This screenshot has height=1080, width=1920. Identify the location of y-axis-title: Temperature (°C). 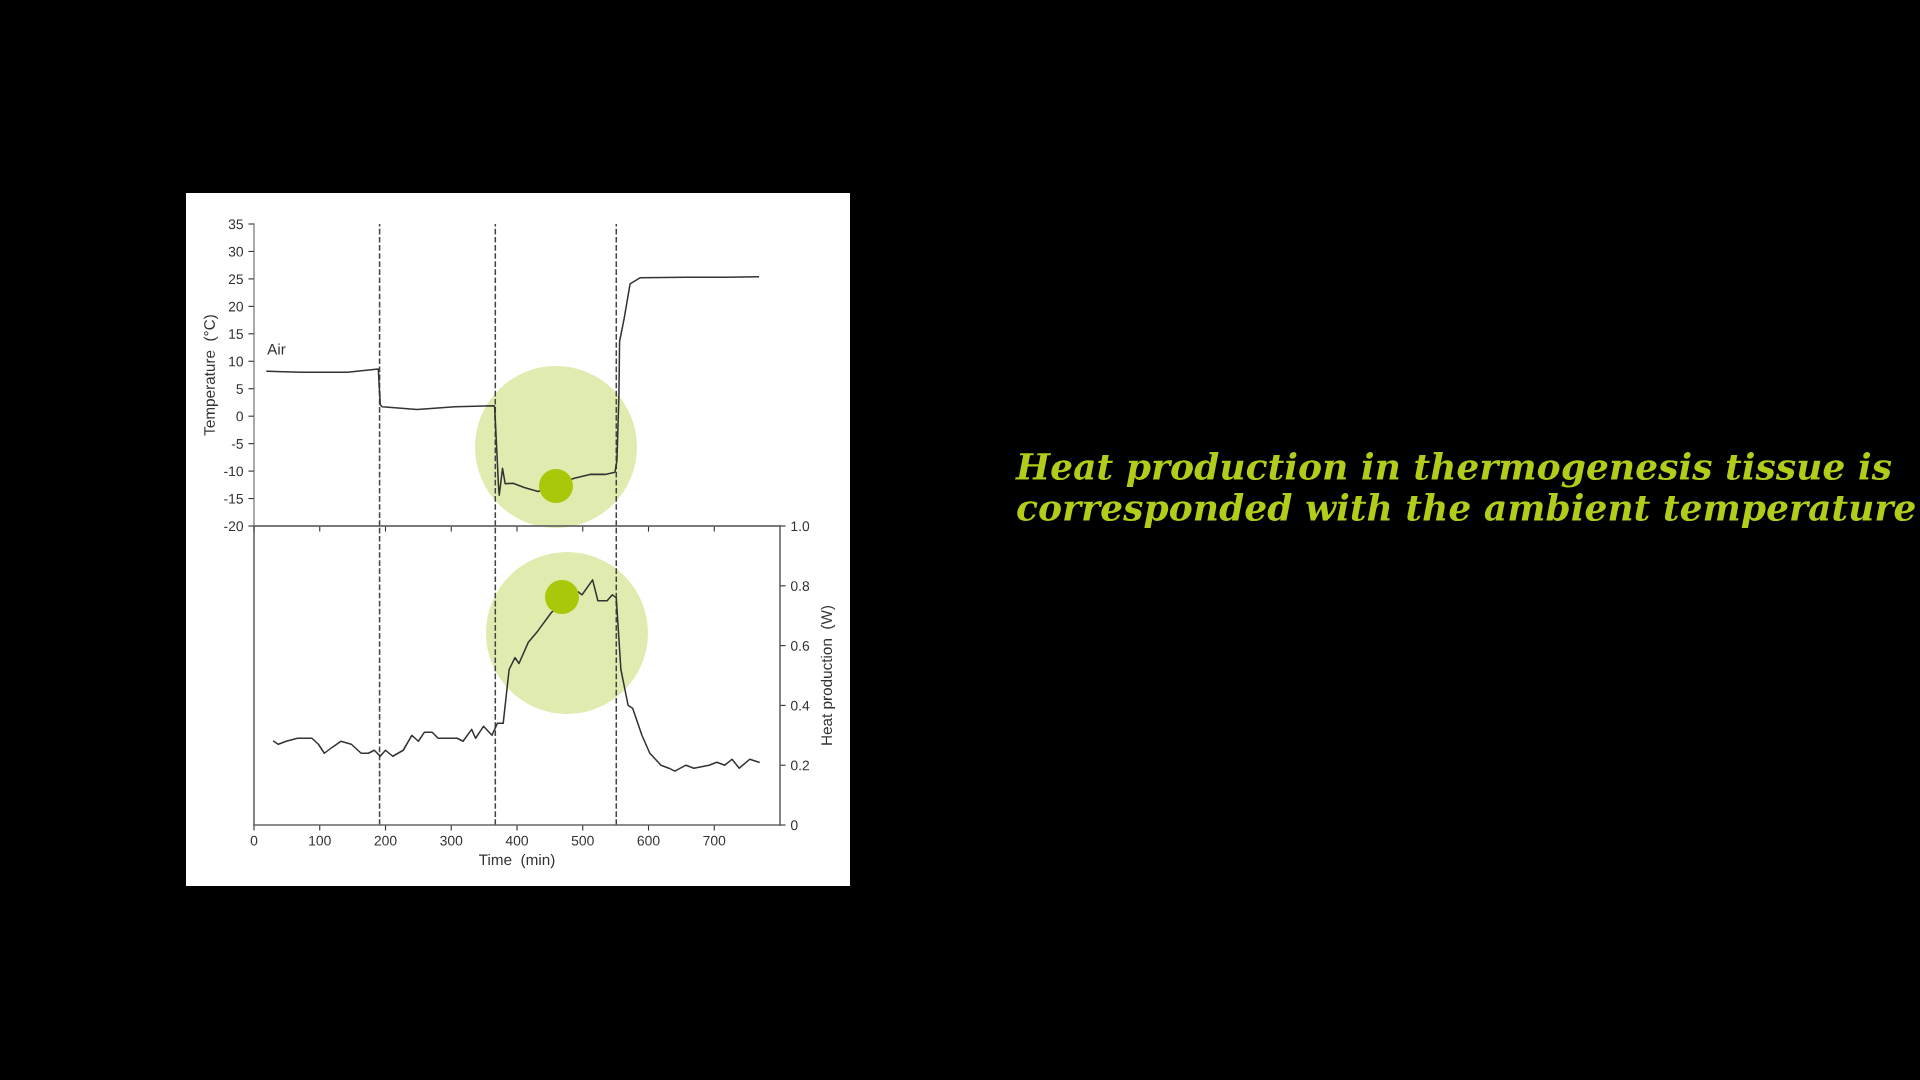
(210, 375).